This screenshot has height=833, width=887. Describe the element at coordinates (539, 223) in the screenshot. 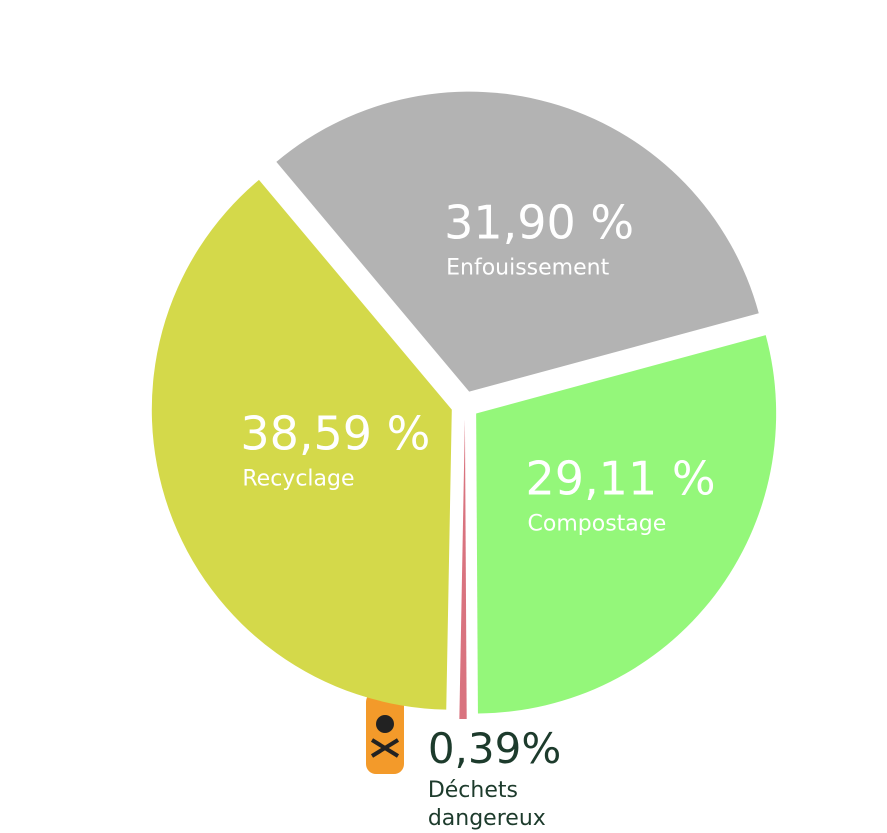

I see `value-label: 31,90 %` at that location.